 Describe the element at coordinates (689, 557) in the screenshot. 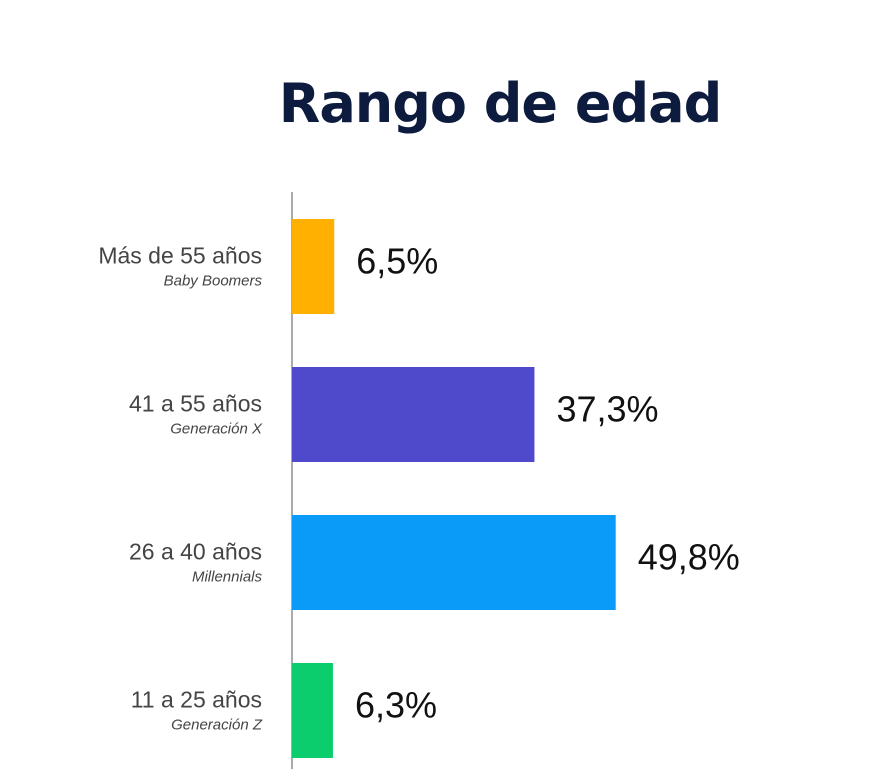

I see `data-label: 49,8%` at that location.